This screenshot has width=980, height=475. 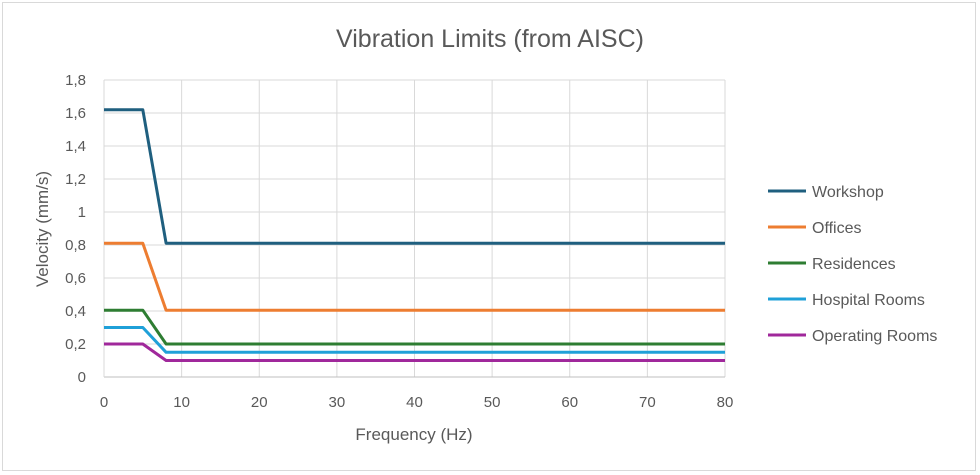 What do you see at coordinates (82, 212) in the screenshot?
I see `y-tick-label: 1` at bounding box center [82, 212].